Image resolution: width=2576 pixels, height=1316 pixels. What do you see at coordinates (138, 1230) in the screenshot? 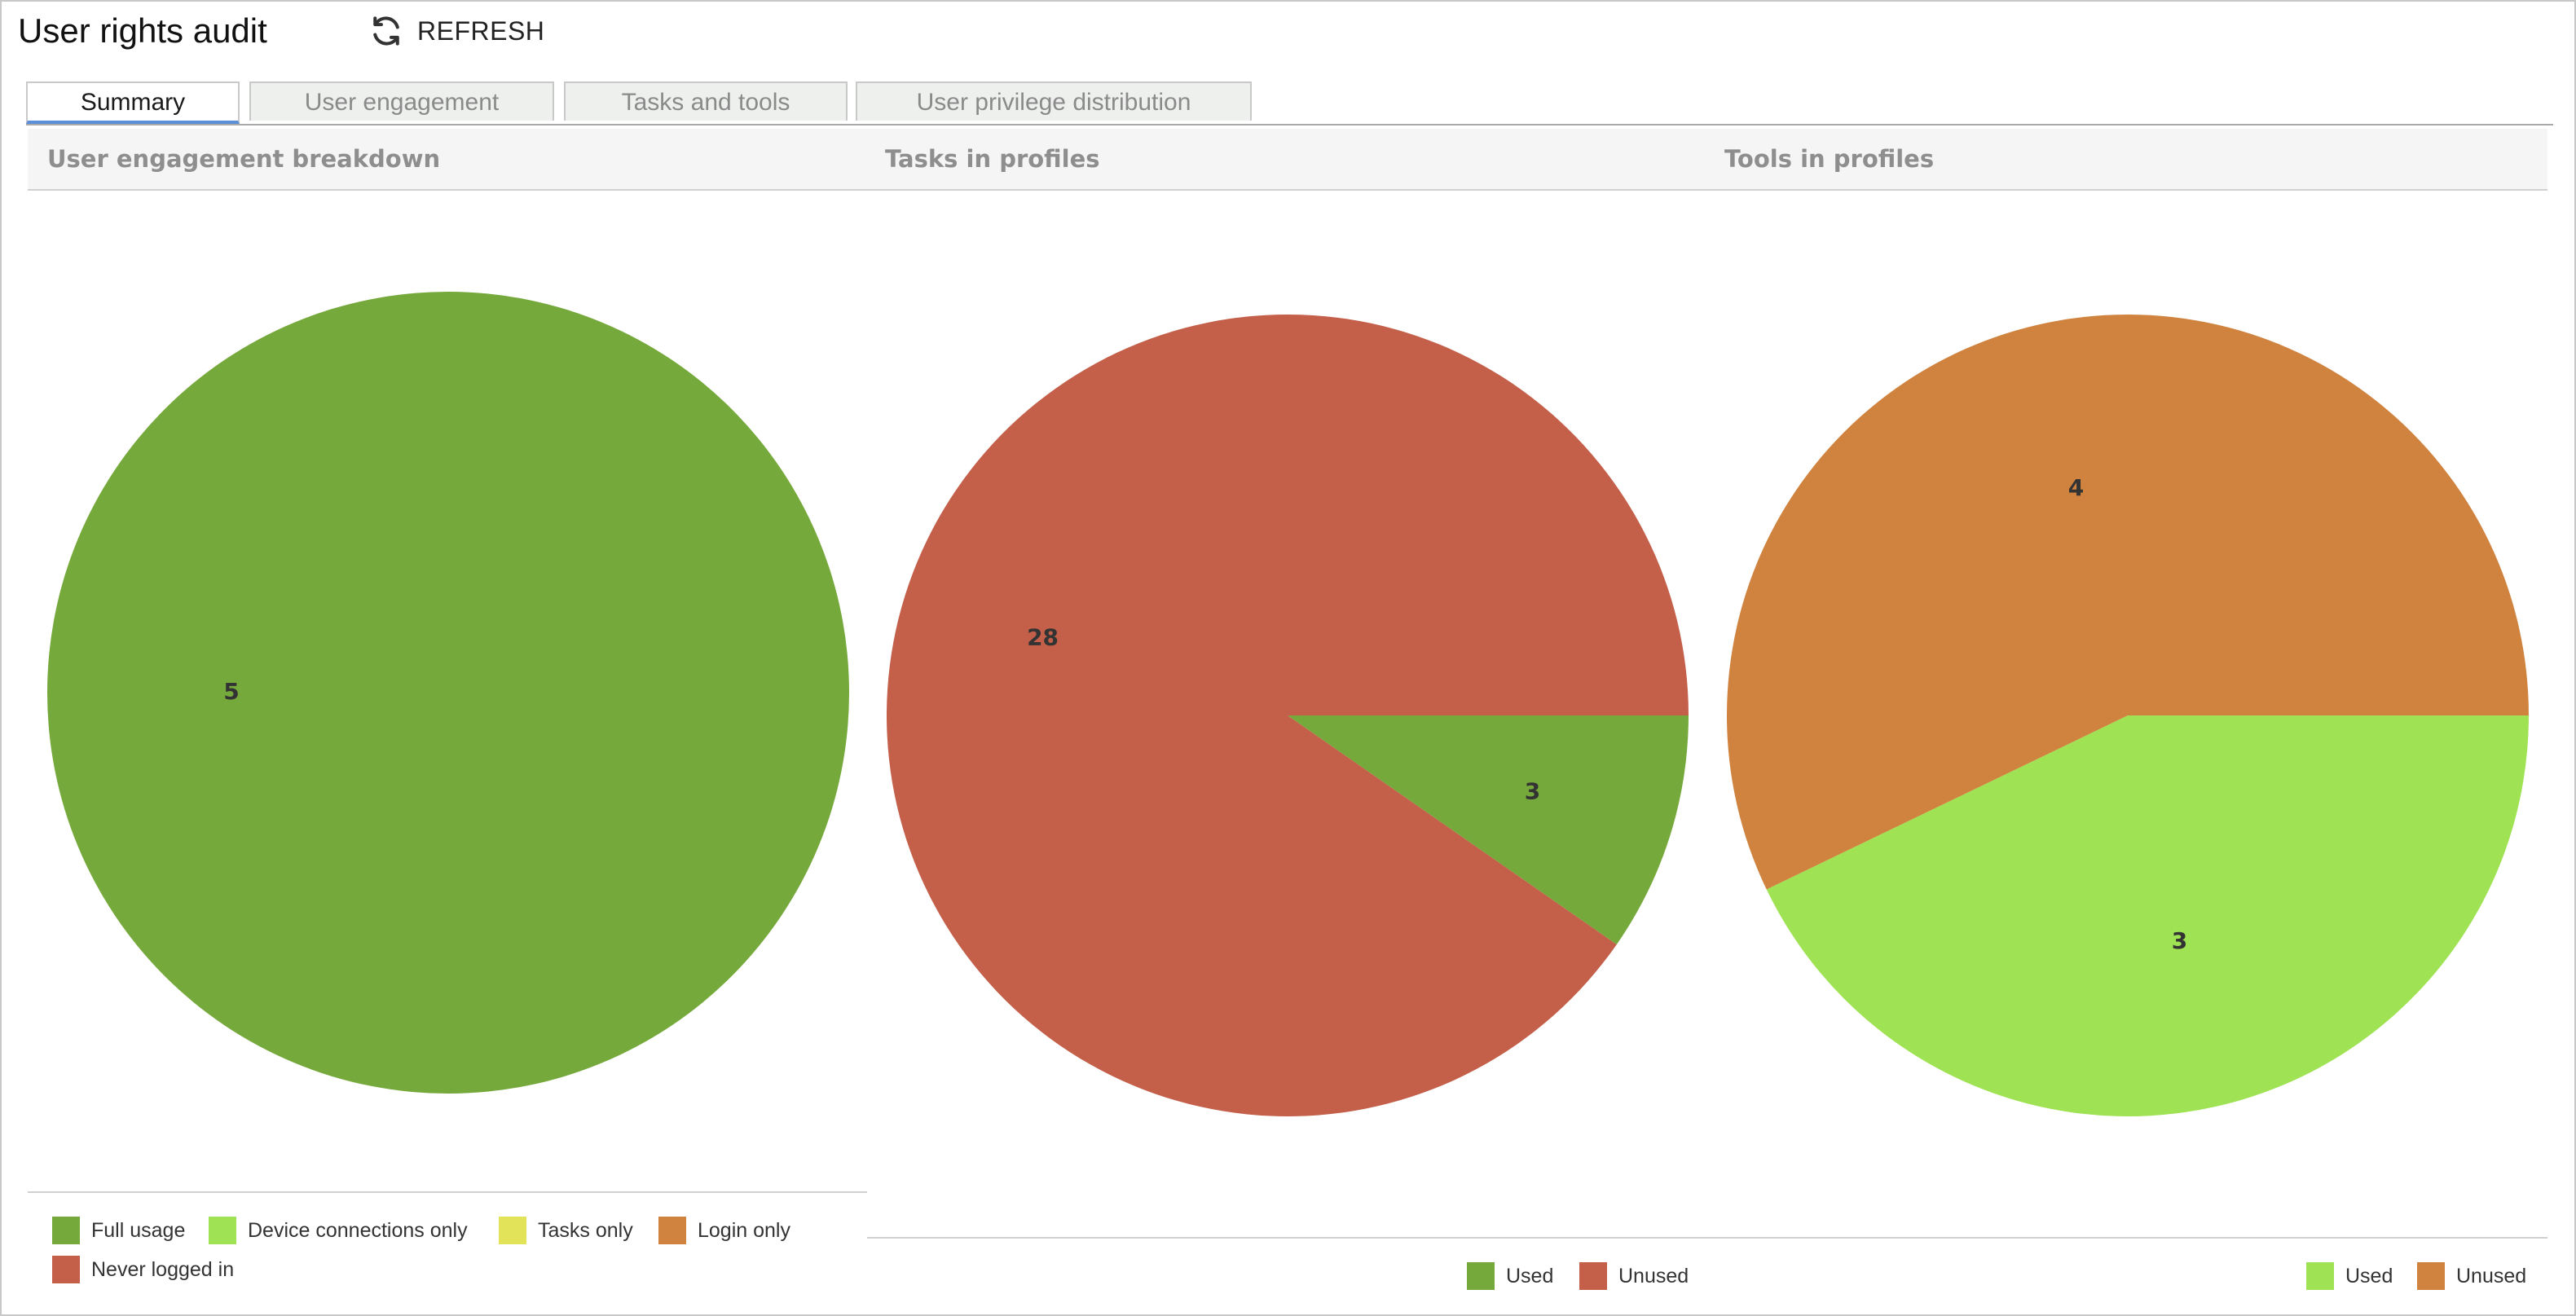
I see `legend-label: Full usage` at bounding box center [138, 1230].